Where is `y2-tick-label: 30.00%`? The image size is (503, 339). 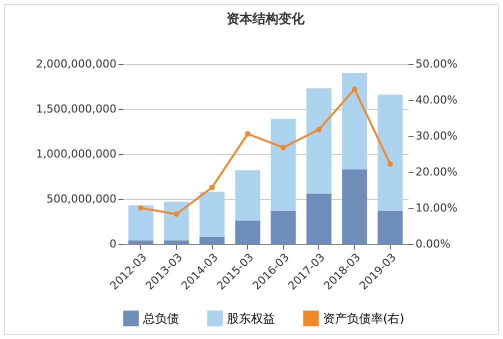
y2-tick-label: 30.00% is located at coordinates (437, 136).